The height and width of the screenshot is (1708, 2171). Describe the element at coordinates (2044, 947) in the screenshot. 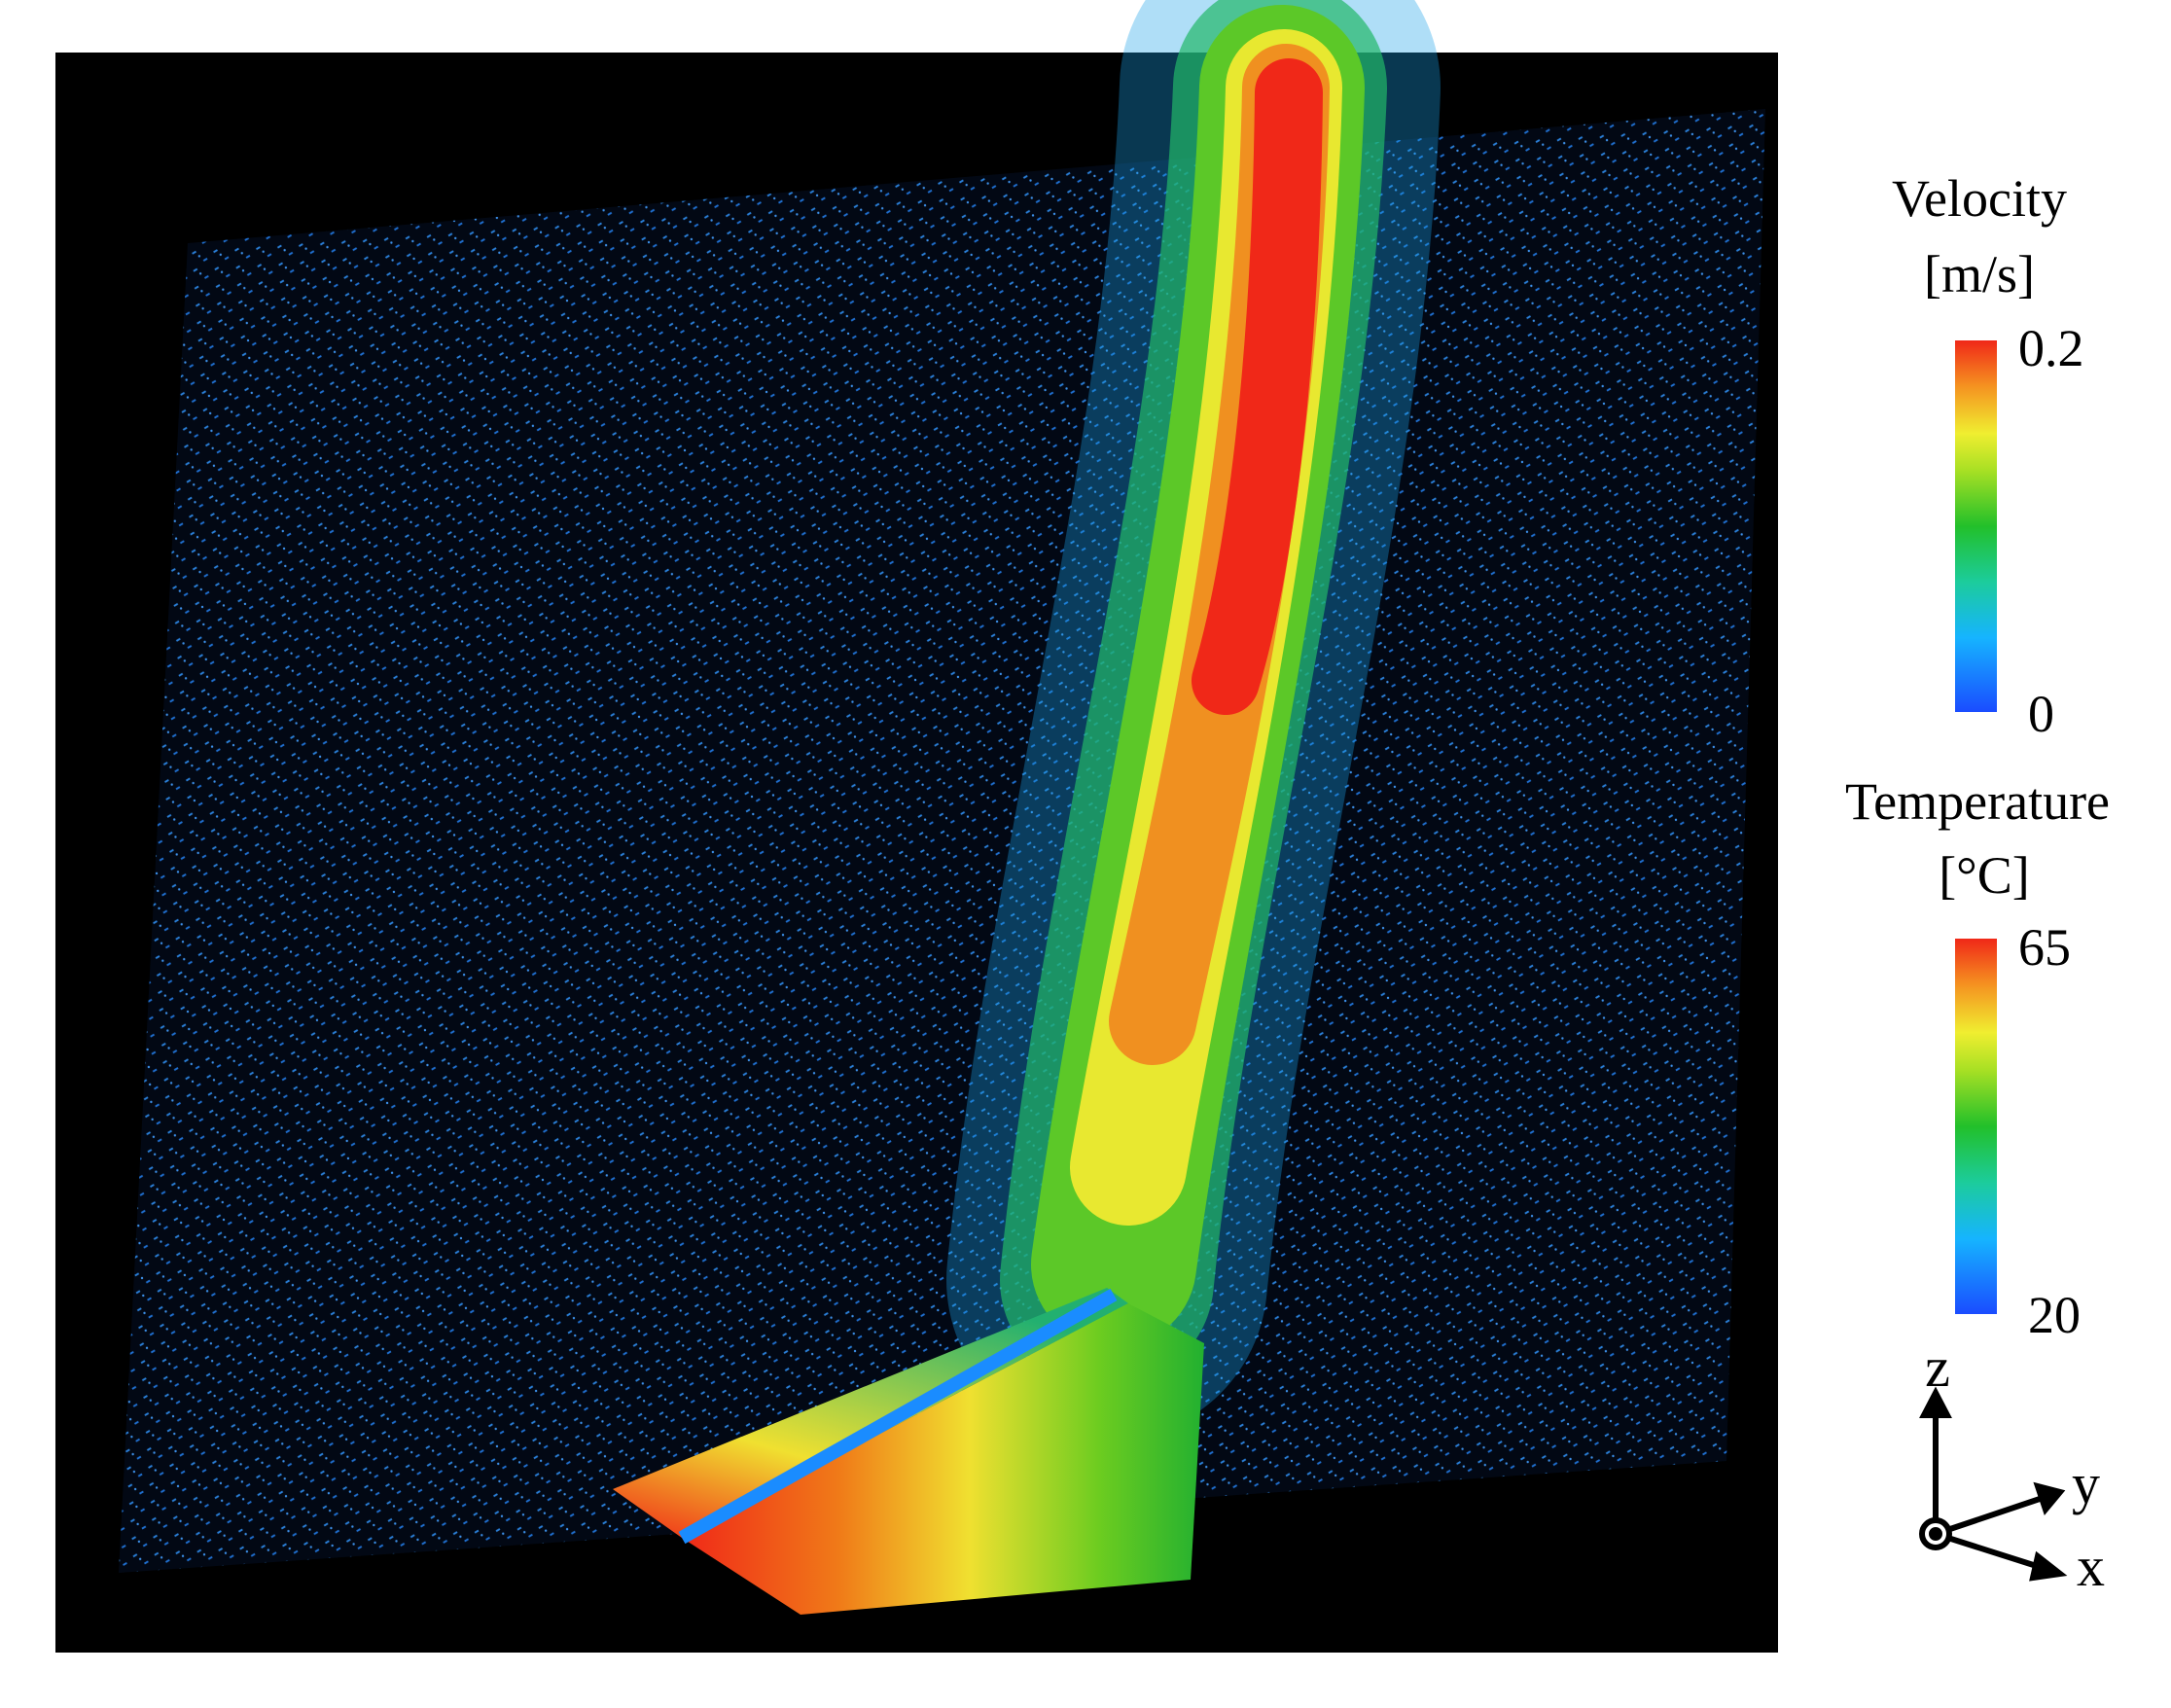

I see `legend-max: 65` at that location.